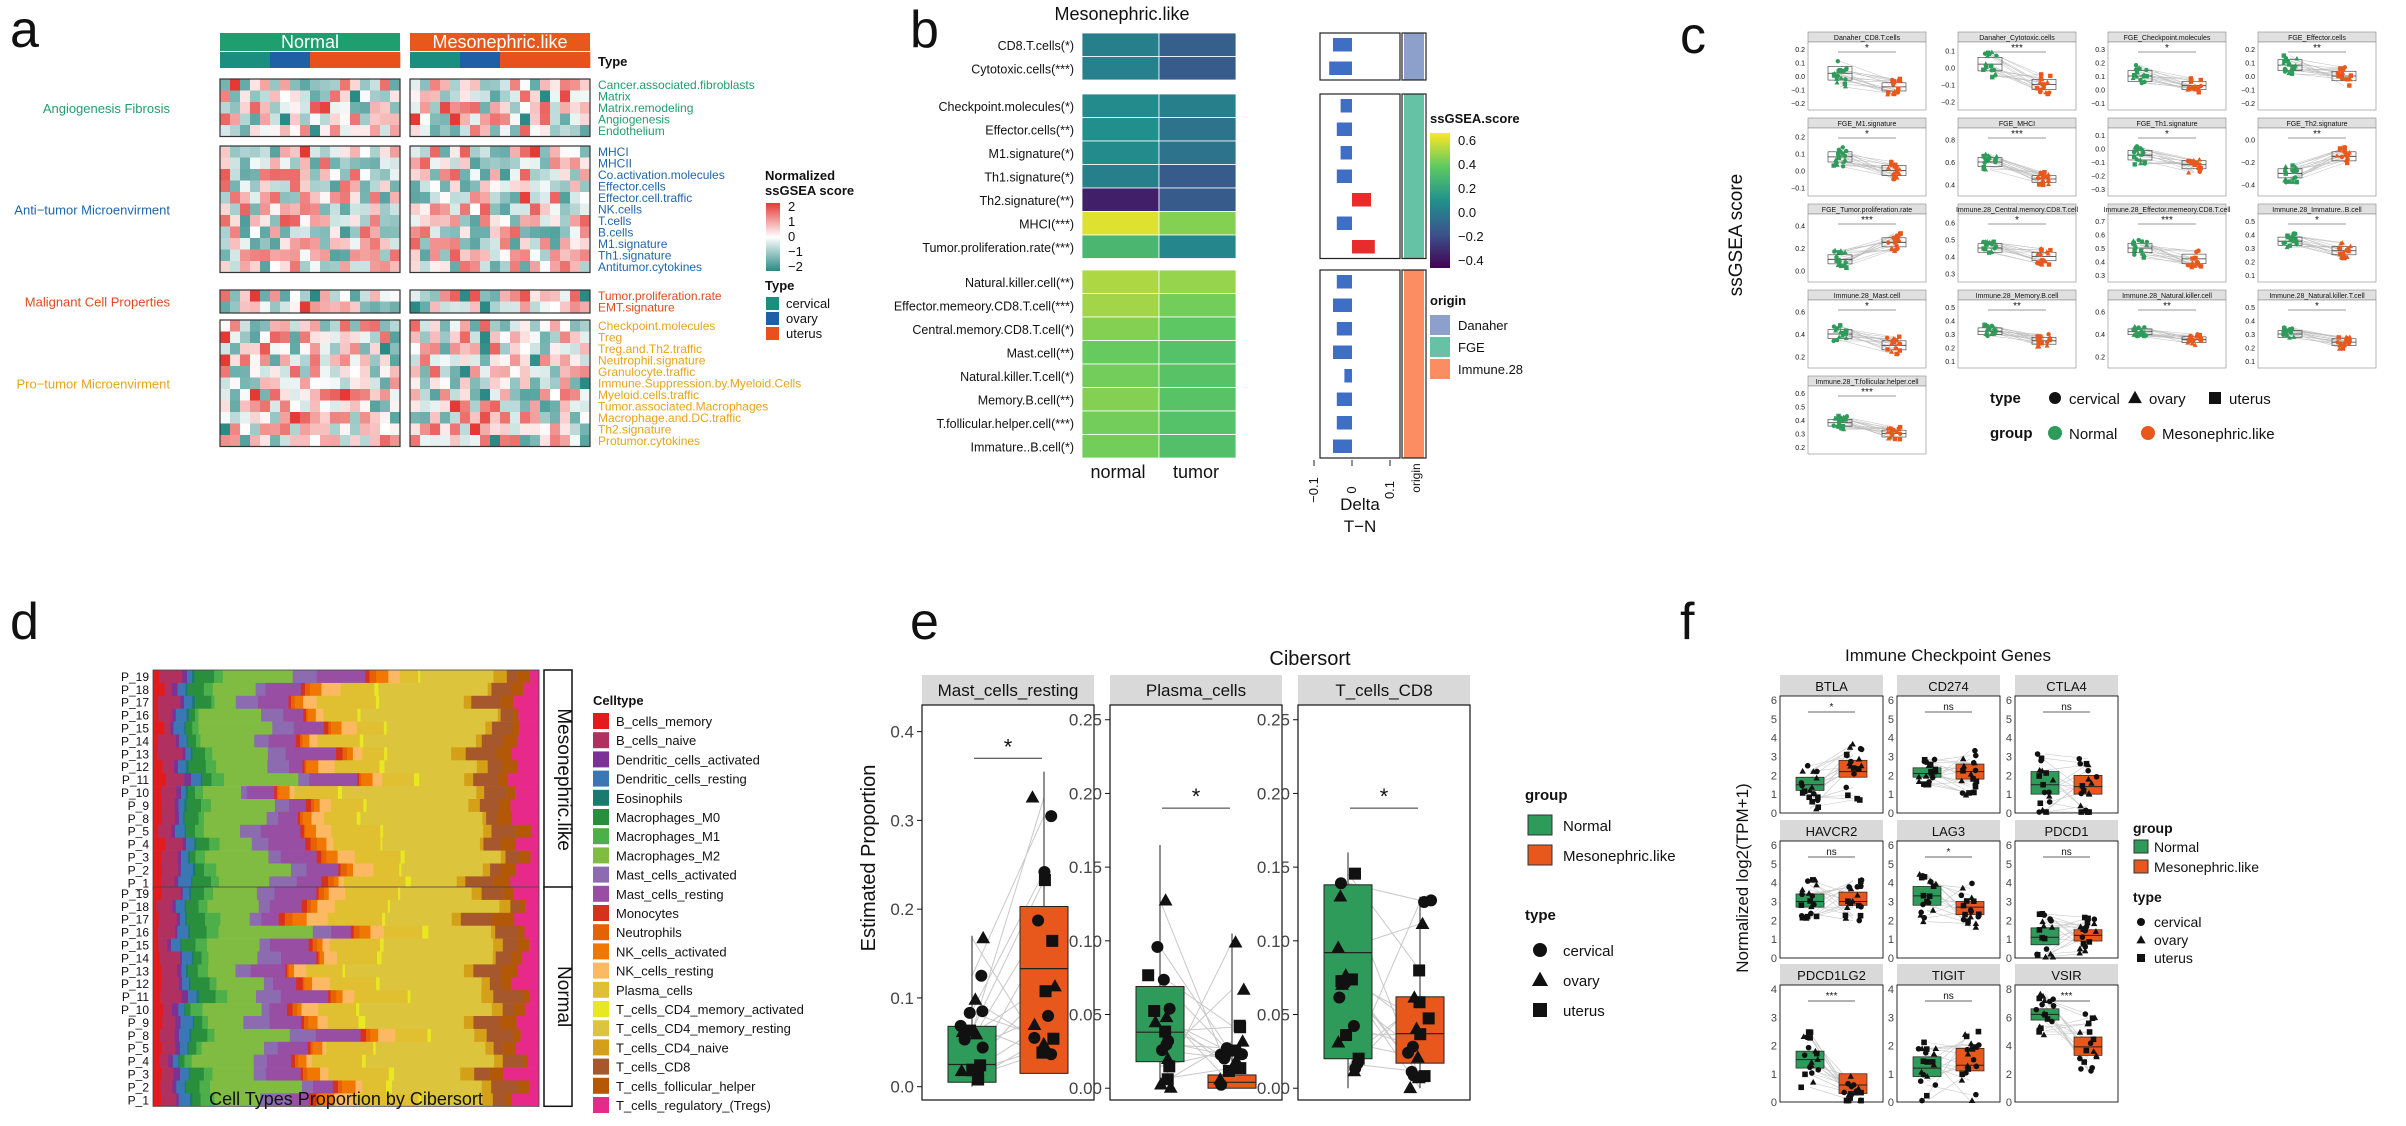 The width and height of the screenshot is (2406, 1126). Describe the element at coordinates (1342, 352) in the screenshot. I see `hm-b-delta-bar` at that location.